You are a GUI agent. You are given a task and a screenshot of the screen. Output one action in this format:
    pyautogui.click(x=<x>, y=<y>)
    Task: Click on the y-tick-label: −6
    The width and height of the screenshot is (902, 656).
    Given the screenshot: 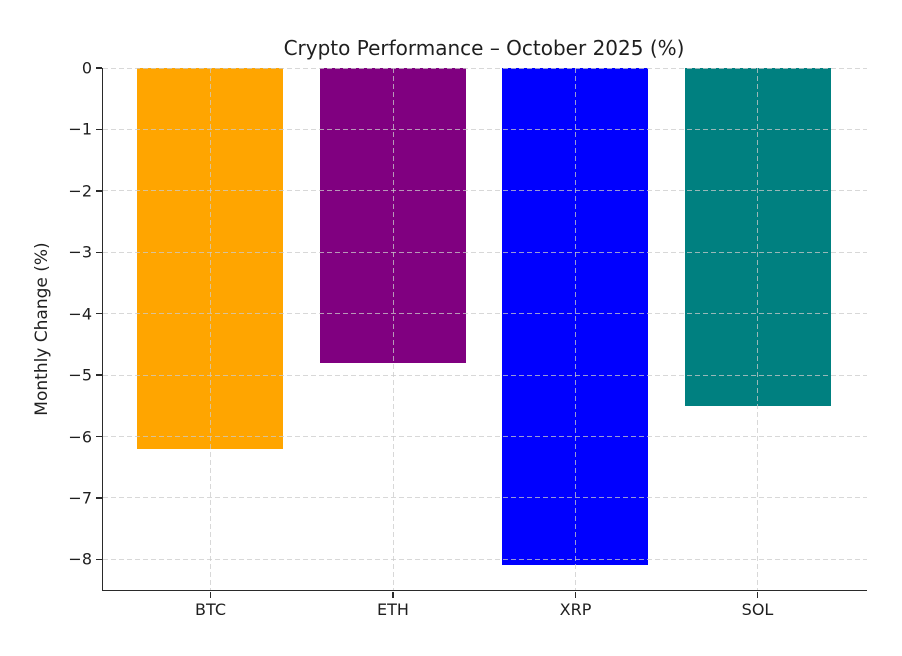 What is the action you would take?
    pyautogui.click(x=80, y=436)
    